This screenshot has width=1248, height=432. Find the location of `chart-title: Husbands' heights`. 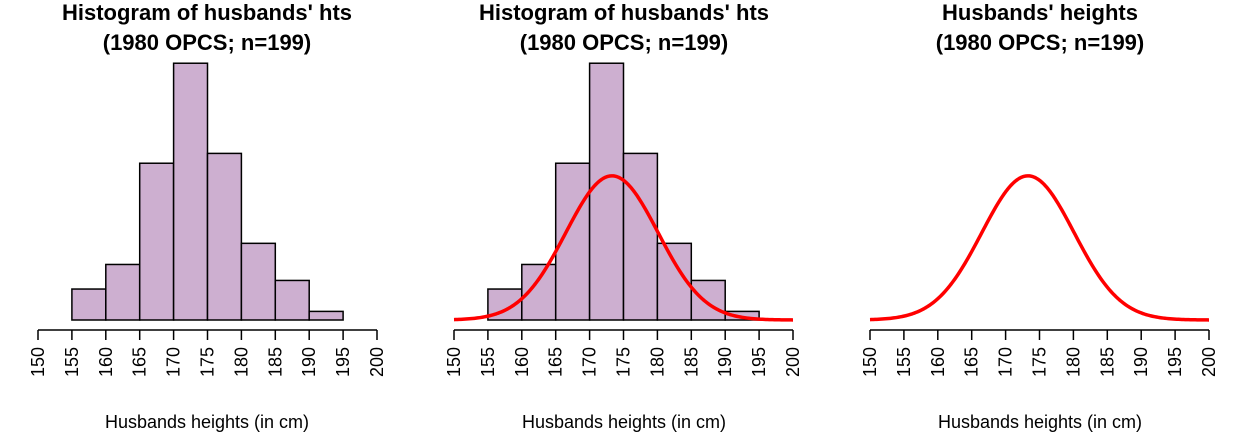

chart-title: Husbands' heights is located at coordinates (1040, 12).